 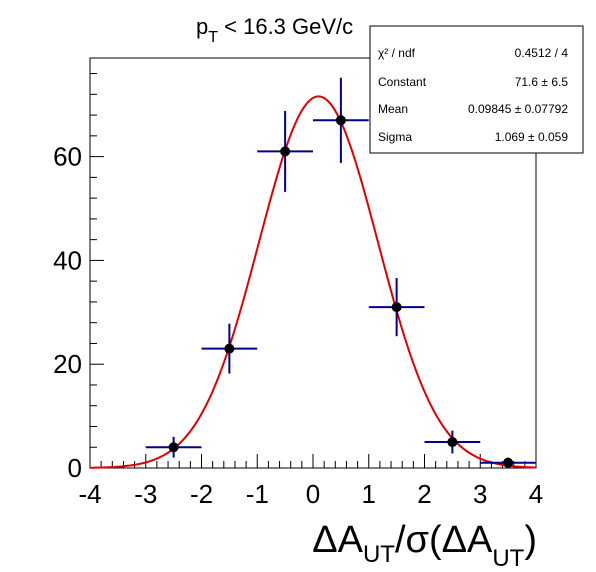 I want to click on y-tick-label: 60, so click(x=67, y=157).